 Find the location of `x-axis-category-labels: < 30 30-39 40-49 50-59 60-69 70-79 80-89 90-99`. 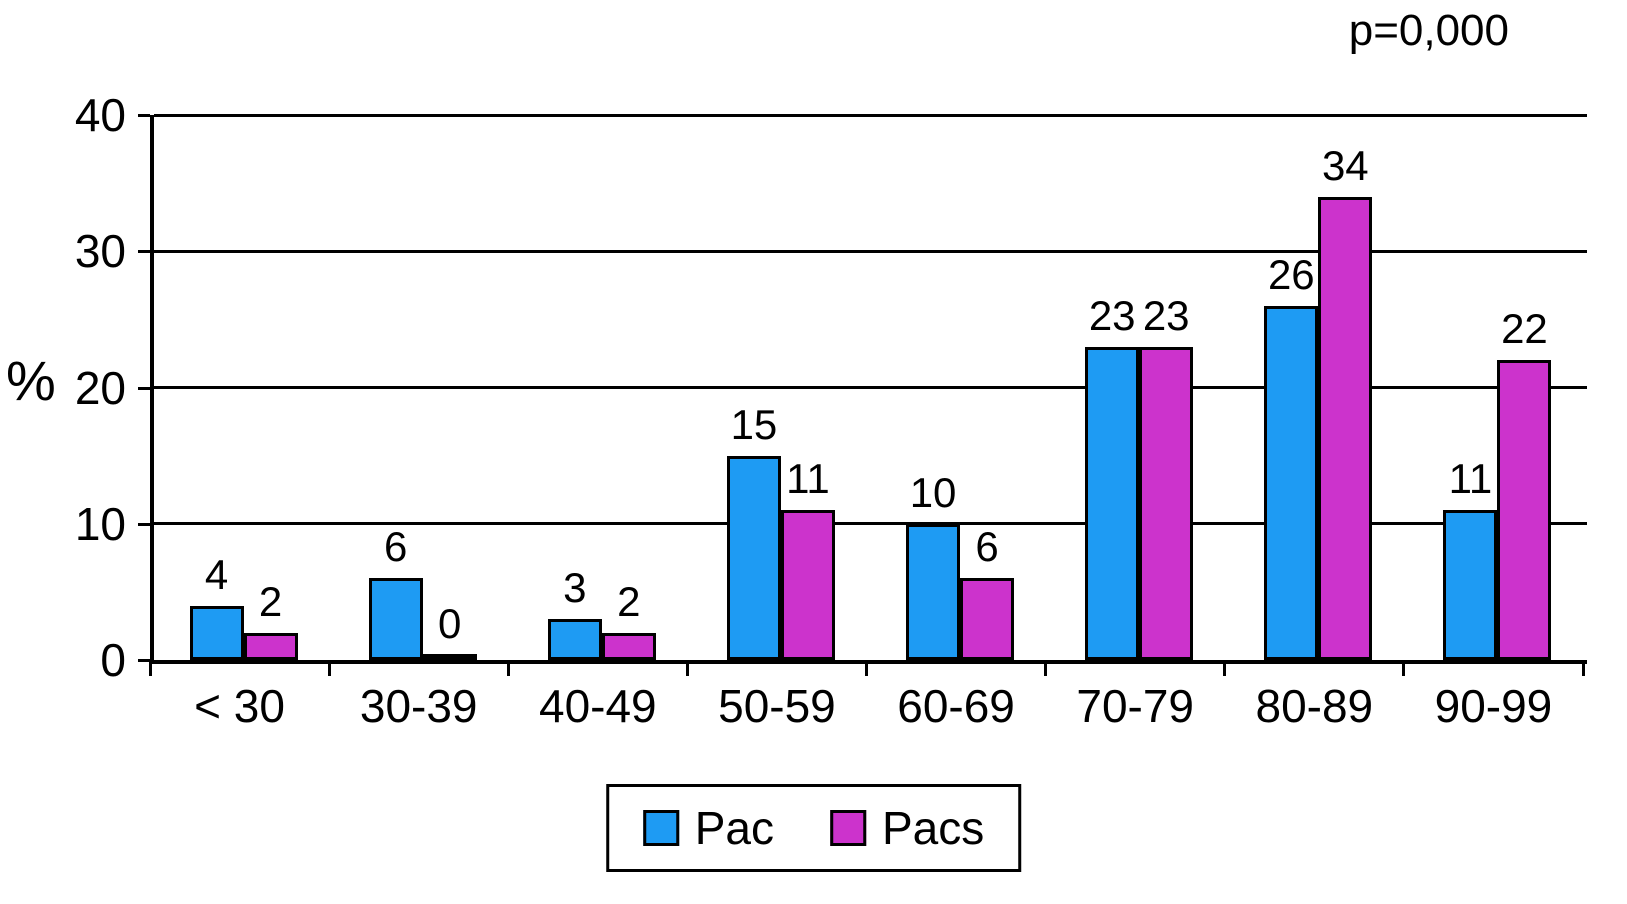

x-axis-category-labels: < 30 30-39 40-49 50-59 60-69 70-79 80-89 90-99 is located at coordinates (866, 710).